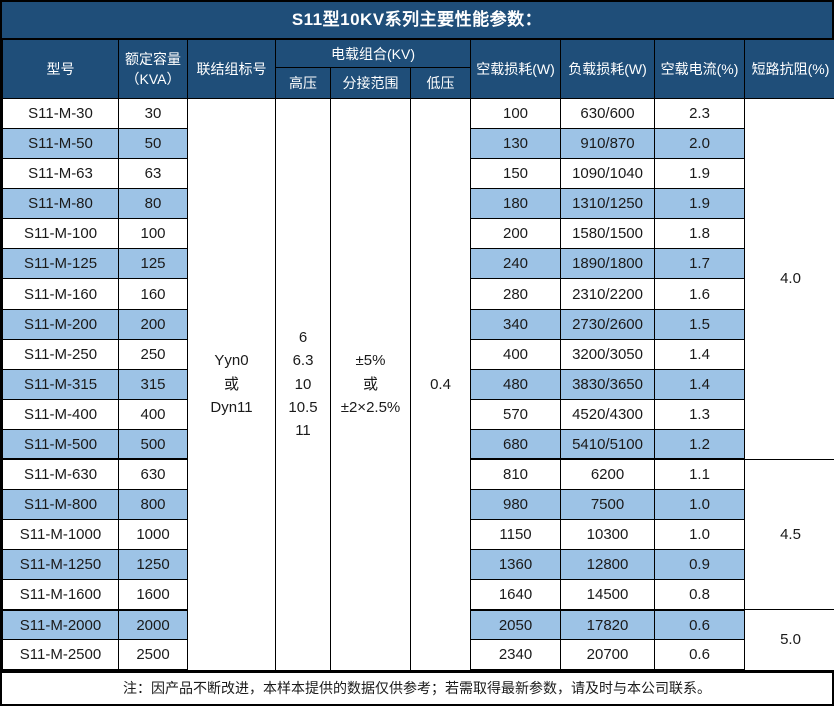  I want to click on hv-cell-line: 10, so click(303, 384).